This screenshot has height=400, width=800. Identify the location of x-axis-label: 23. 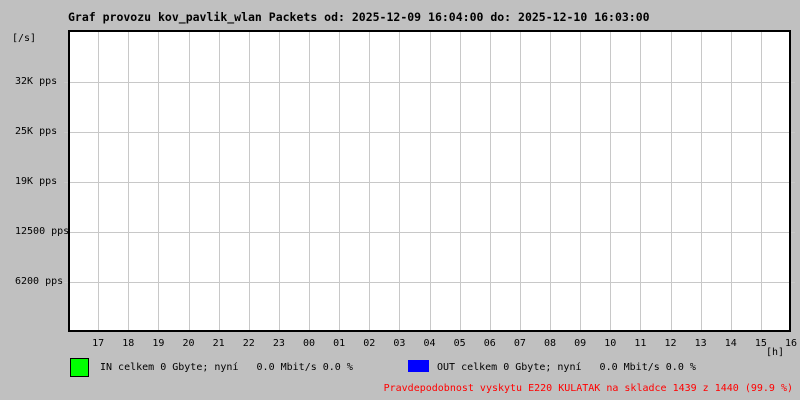
(278, 343).